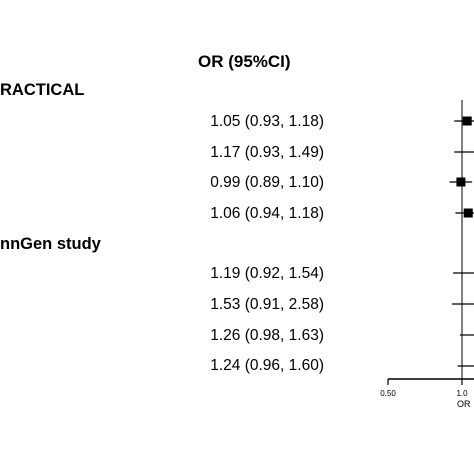 The image size is (474, 474). Describe the element at coordinates (50, 244) in the screenshot. I see `group-label-genotype-study: nnGen study` at that location.